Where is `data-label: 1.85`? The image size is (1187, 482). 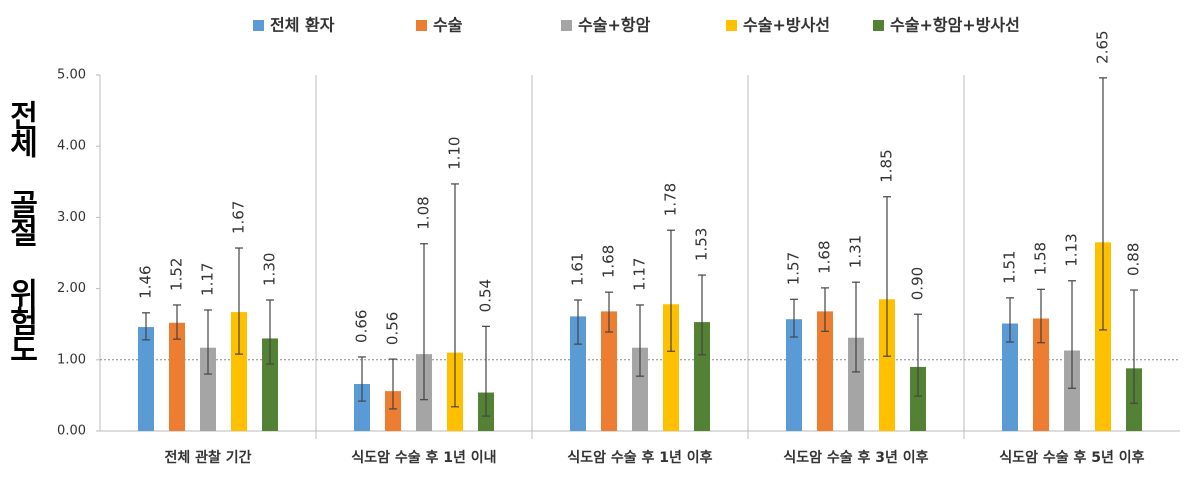 data-label: 1.85 is located at coordinates (887, 165).